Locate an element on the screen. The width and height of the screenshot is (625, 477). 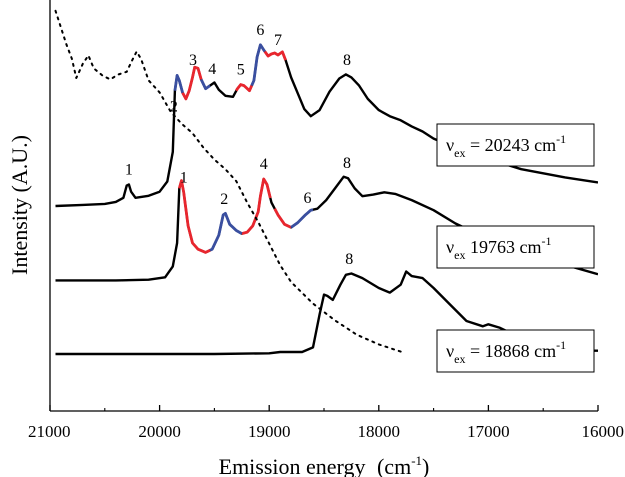
x-axis-title: Emission energy (cm-1) is located at coordinates (324, 465).